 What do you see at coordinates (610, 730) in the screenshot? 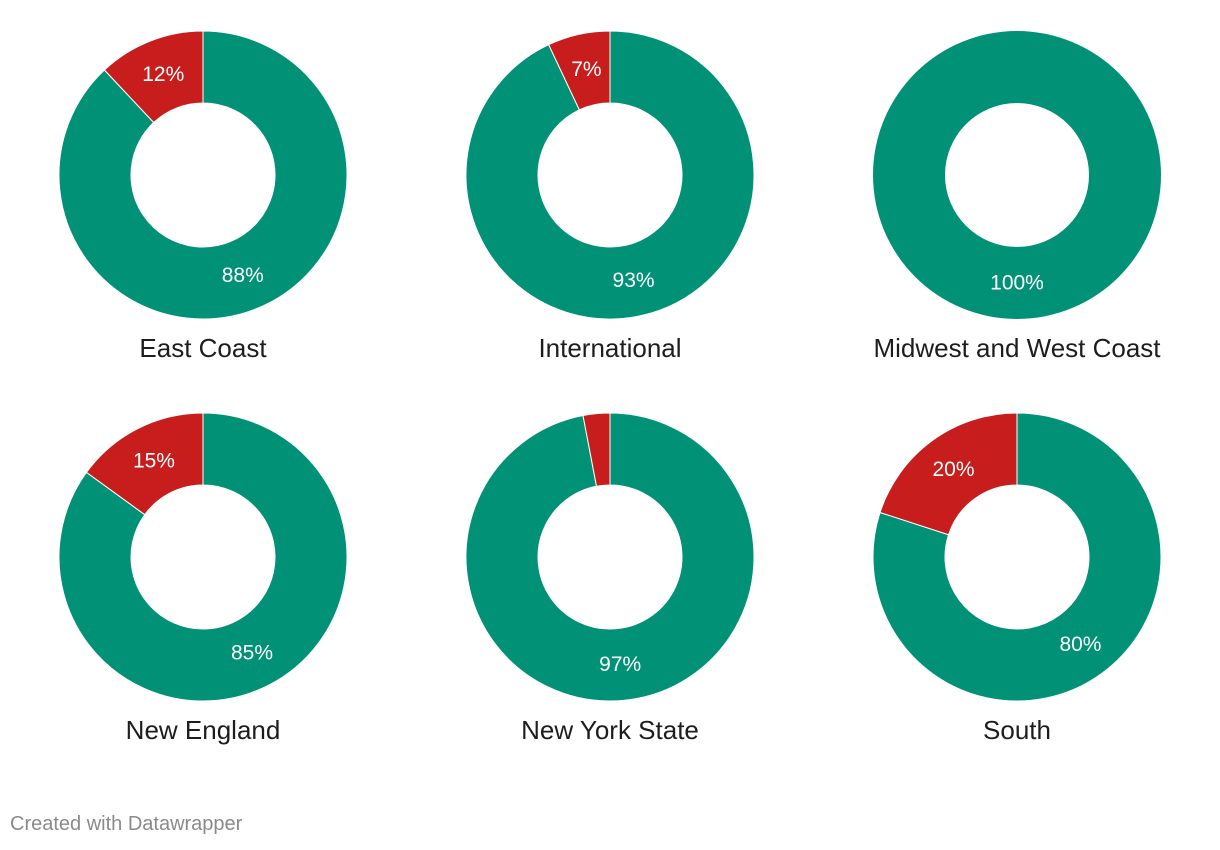
I see `donut-title: New York State` at bounding box center [610, 730].